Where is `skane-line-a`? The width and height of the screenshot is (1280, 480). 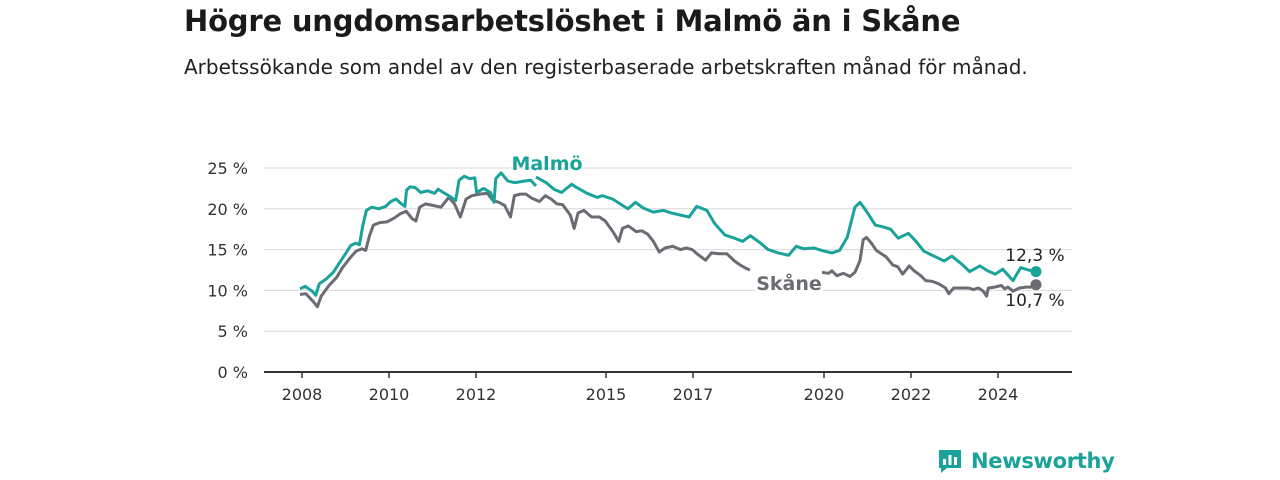 skane-line-a is located at coordinates (525, 250).